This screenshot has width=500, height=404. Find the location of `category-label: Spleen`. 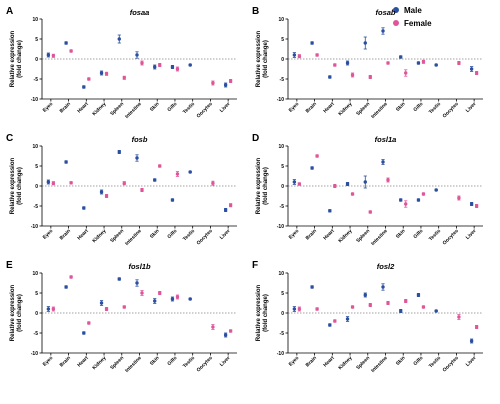

category-label: Spleen is located at coordinates (363, 109).